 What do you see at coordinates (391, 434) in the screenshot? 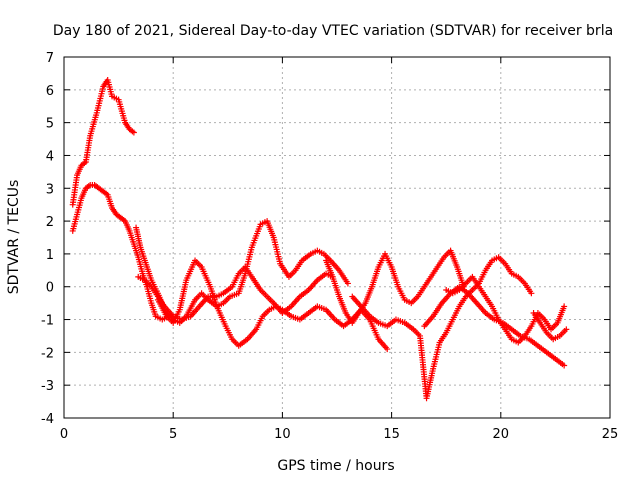
I see `x-tick-label: 15` at bounding box center [391, 434].